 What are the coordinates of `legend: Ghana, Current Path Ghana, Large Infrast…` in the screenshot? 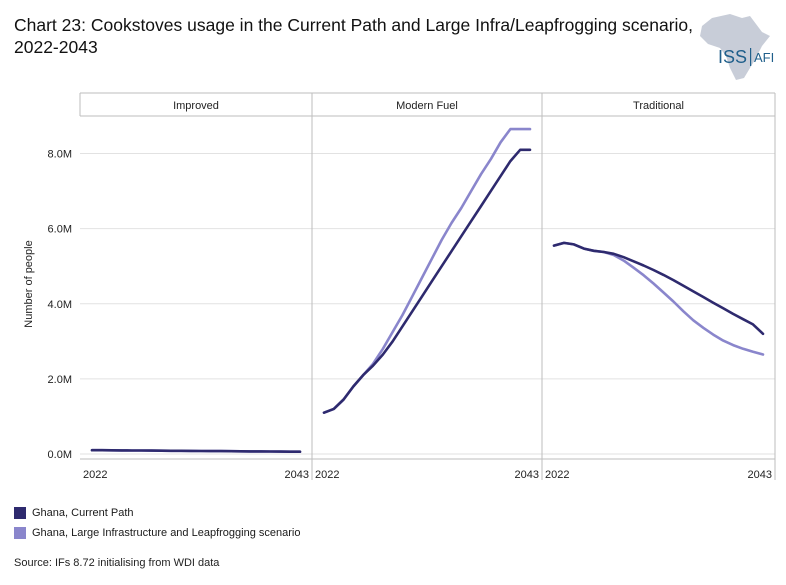 It's located at (157, 523).